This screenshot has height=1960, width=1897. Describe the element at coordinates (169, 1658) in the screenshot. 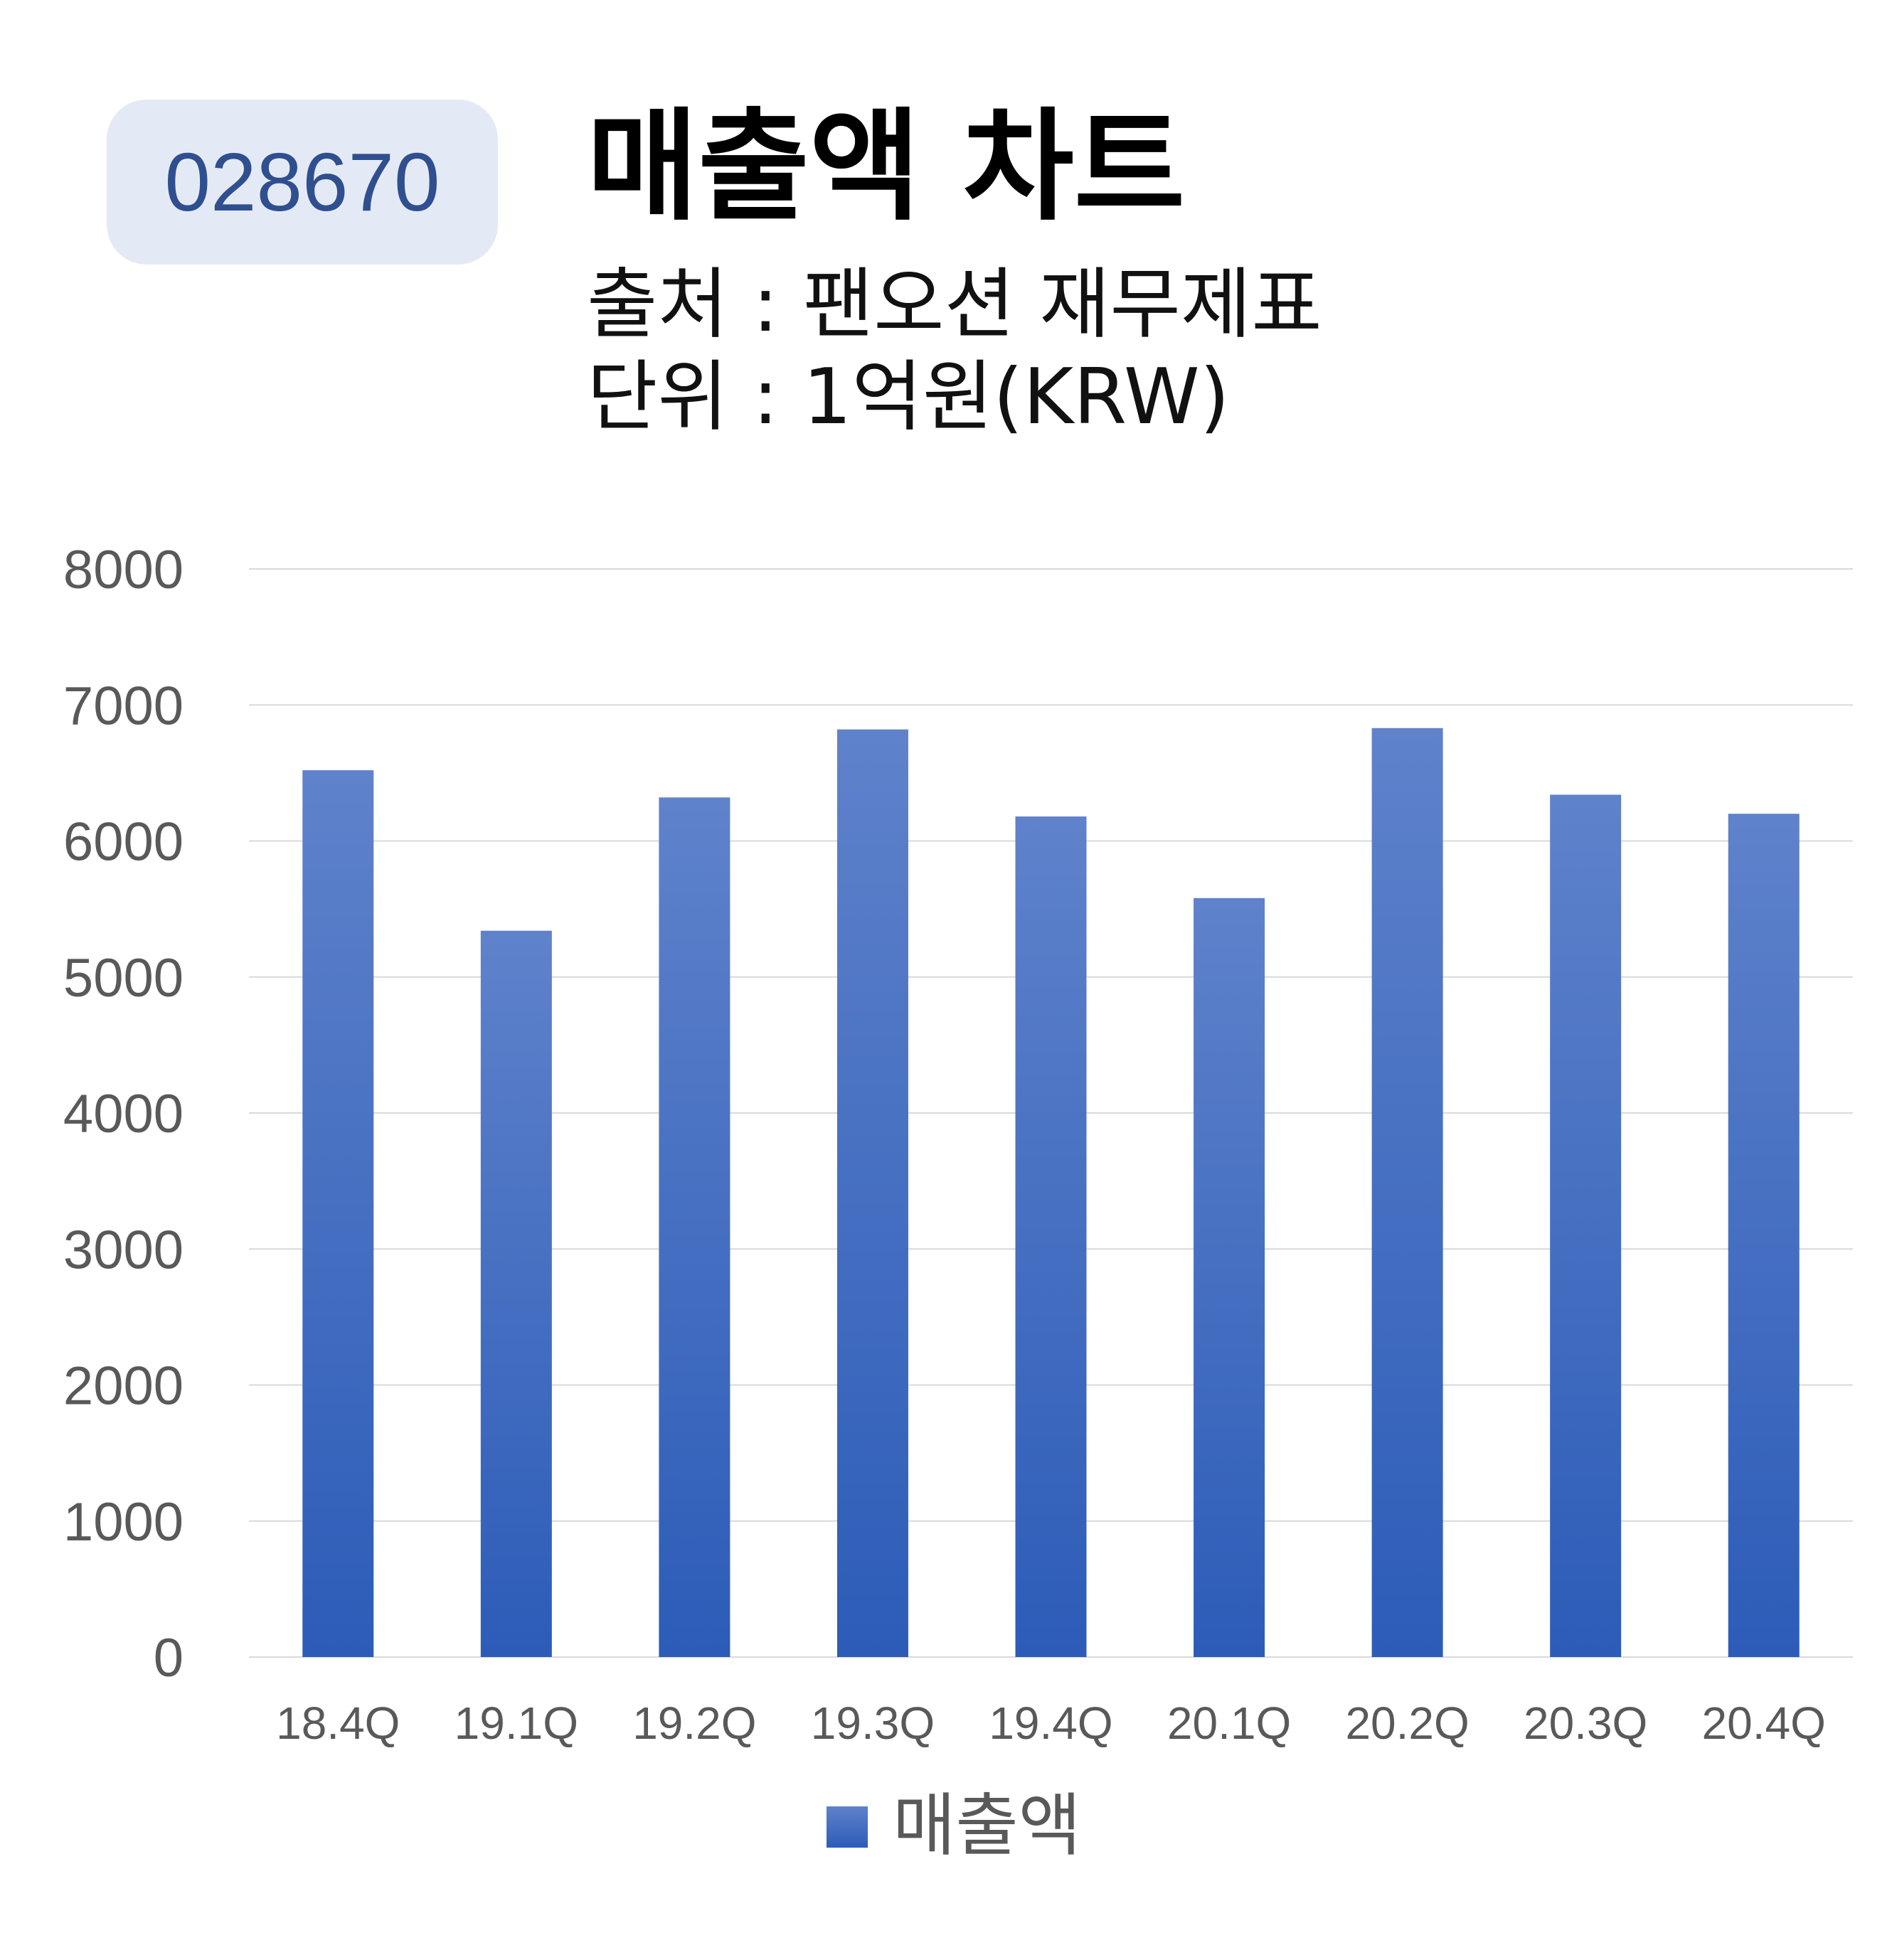

I see `y-tick-label: 0` at that location.